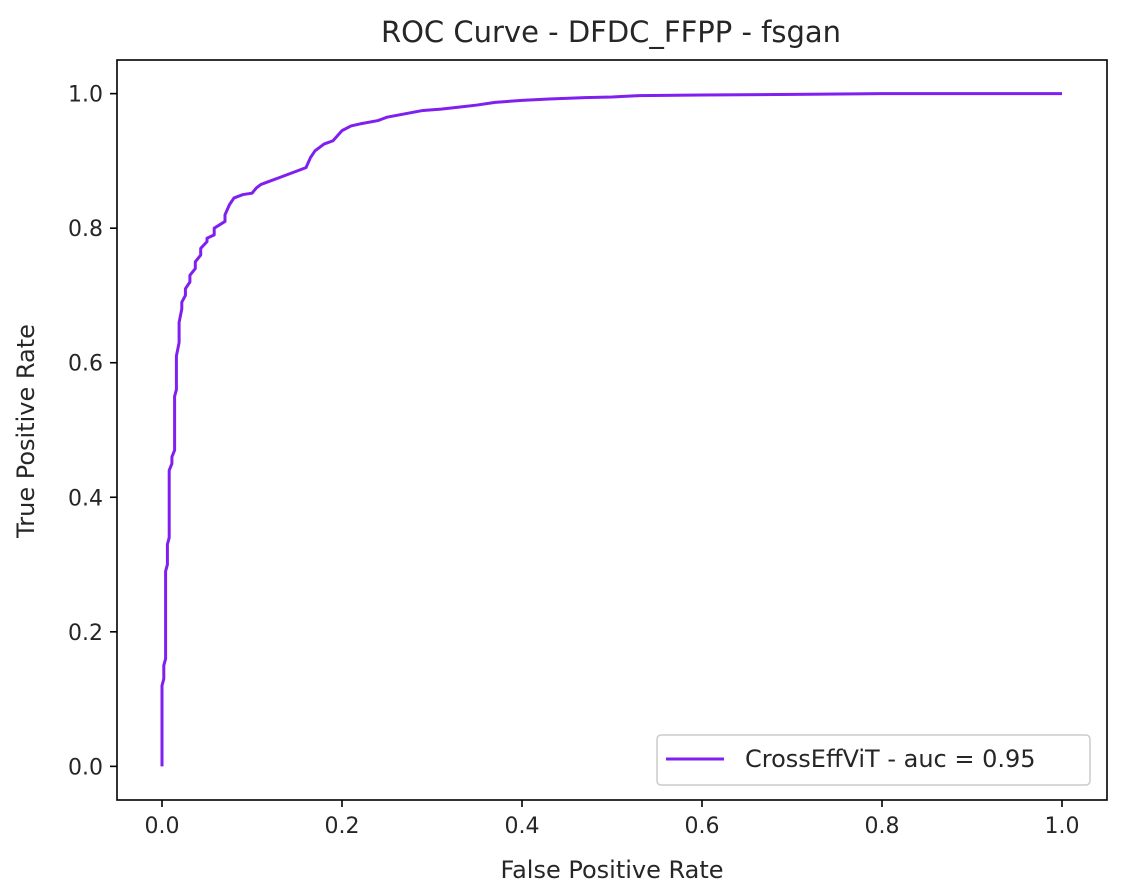 This screenshot has height=894, width=1122. What do you see at coordinates (85, 633) in the screenshot?
I see `y-tick-label: 0.2` at bounding box center [85, 633].